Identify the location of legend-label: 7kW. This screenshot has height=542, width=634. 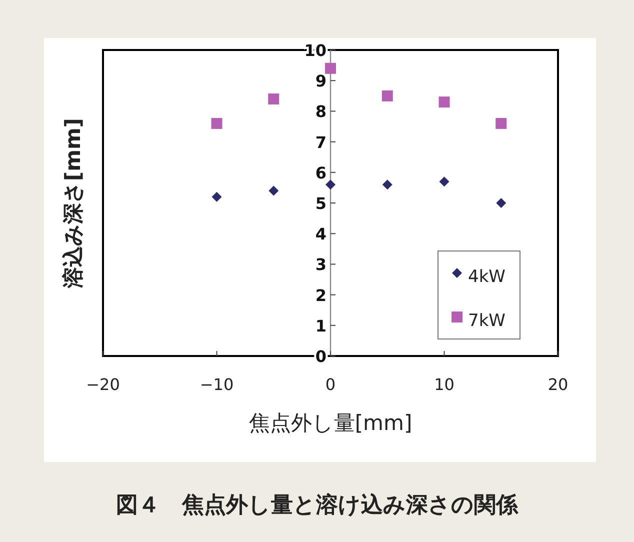
(487, 321).